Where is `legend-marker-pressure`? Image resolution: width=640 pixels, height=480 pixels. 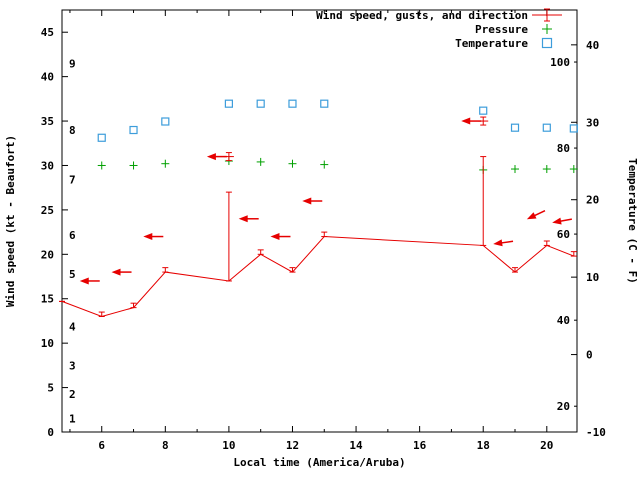
legend-marker-pressure is located at coordinates (547, 29).